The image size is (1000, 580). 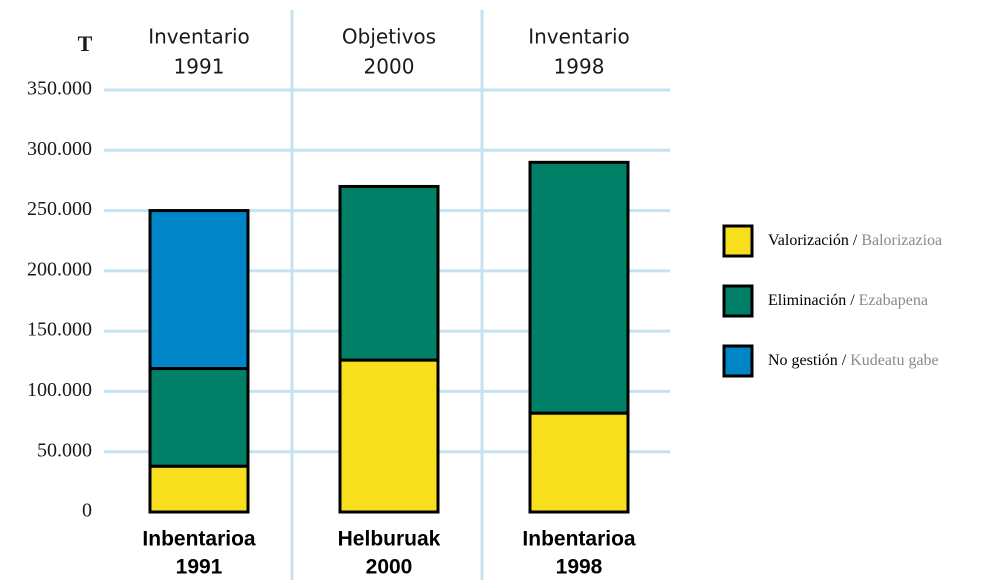 I want to click on column-header: 1991, so click(x=199, y=67).